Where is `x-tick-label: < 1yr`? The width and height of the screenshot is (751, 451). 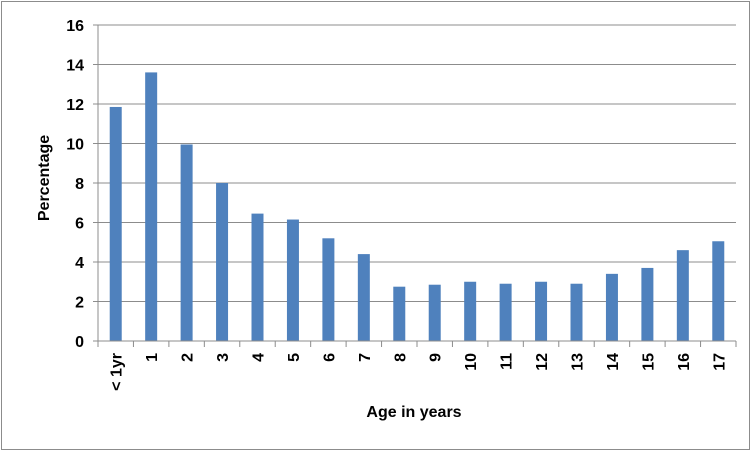
x-tick-label: < 1yr is located at coordinates (117, 372).